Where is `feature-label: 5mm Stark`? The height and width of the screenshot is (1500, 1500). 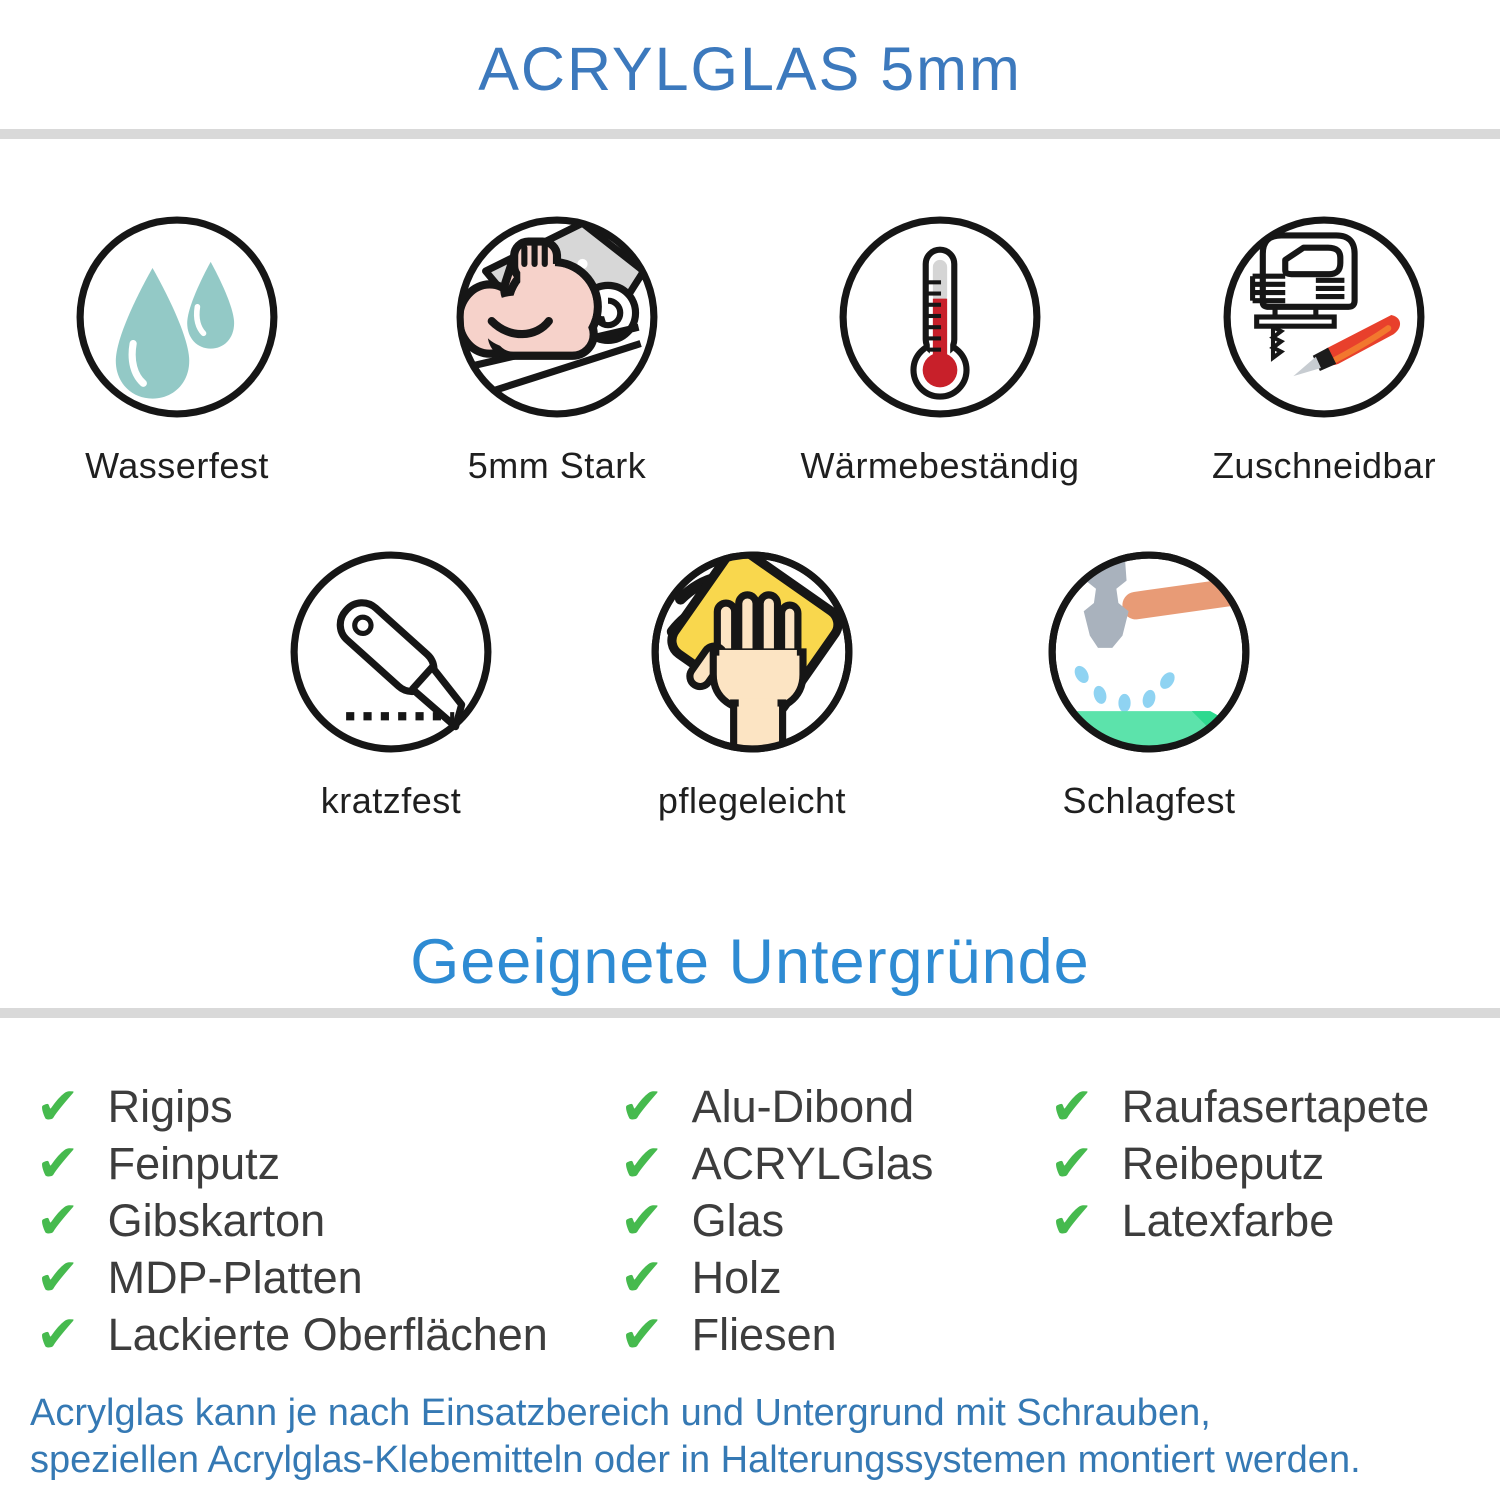 feature-label: 5mm Stark is located at coordinates (557, 465).